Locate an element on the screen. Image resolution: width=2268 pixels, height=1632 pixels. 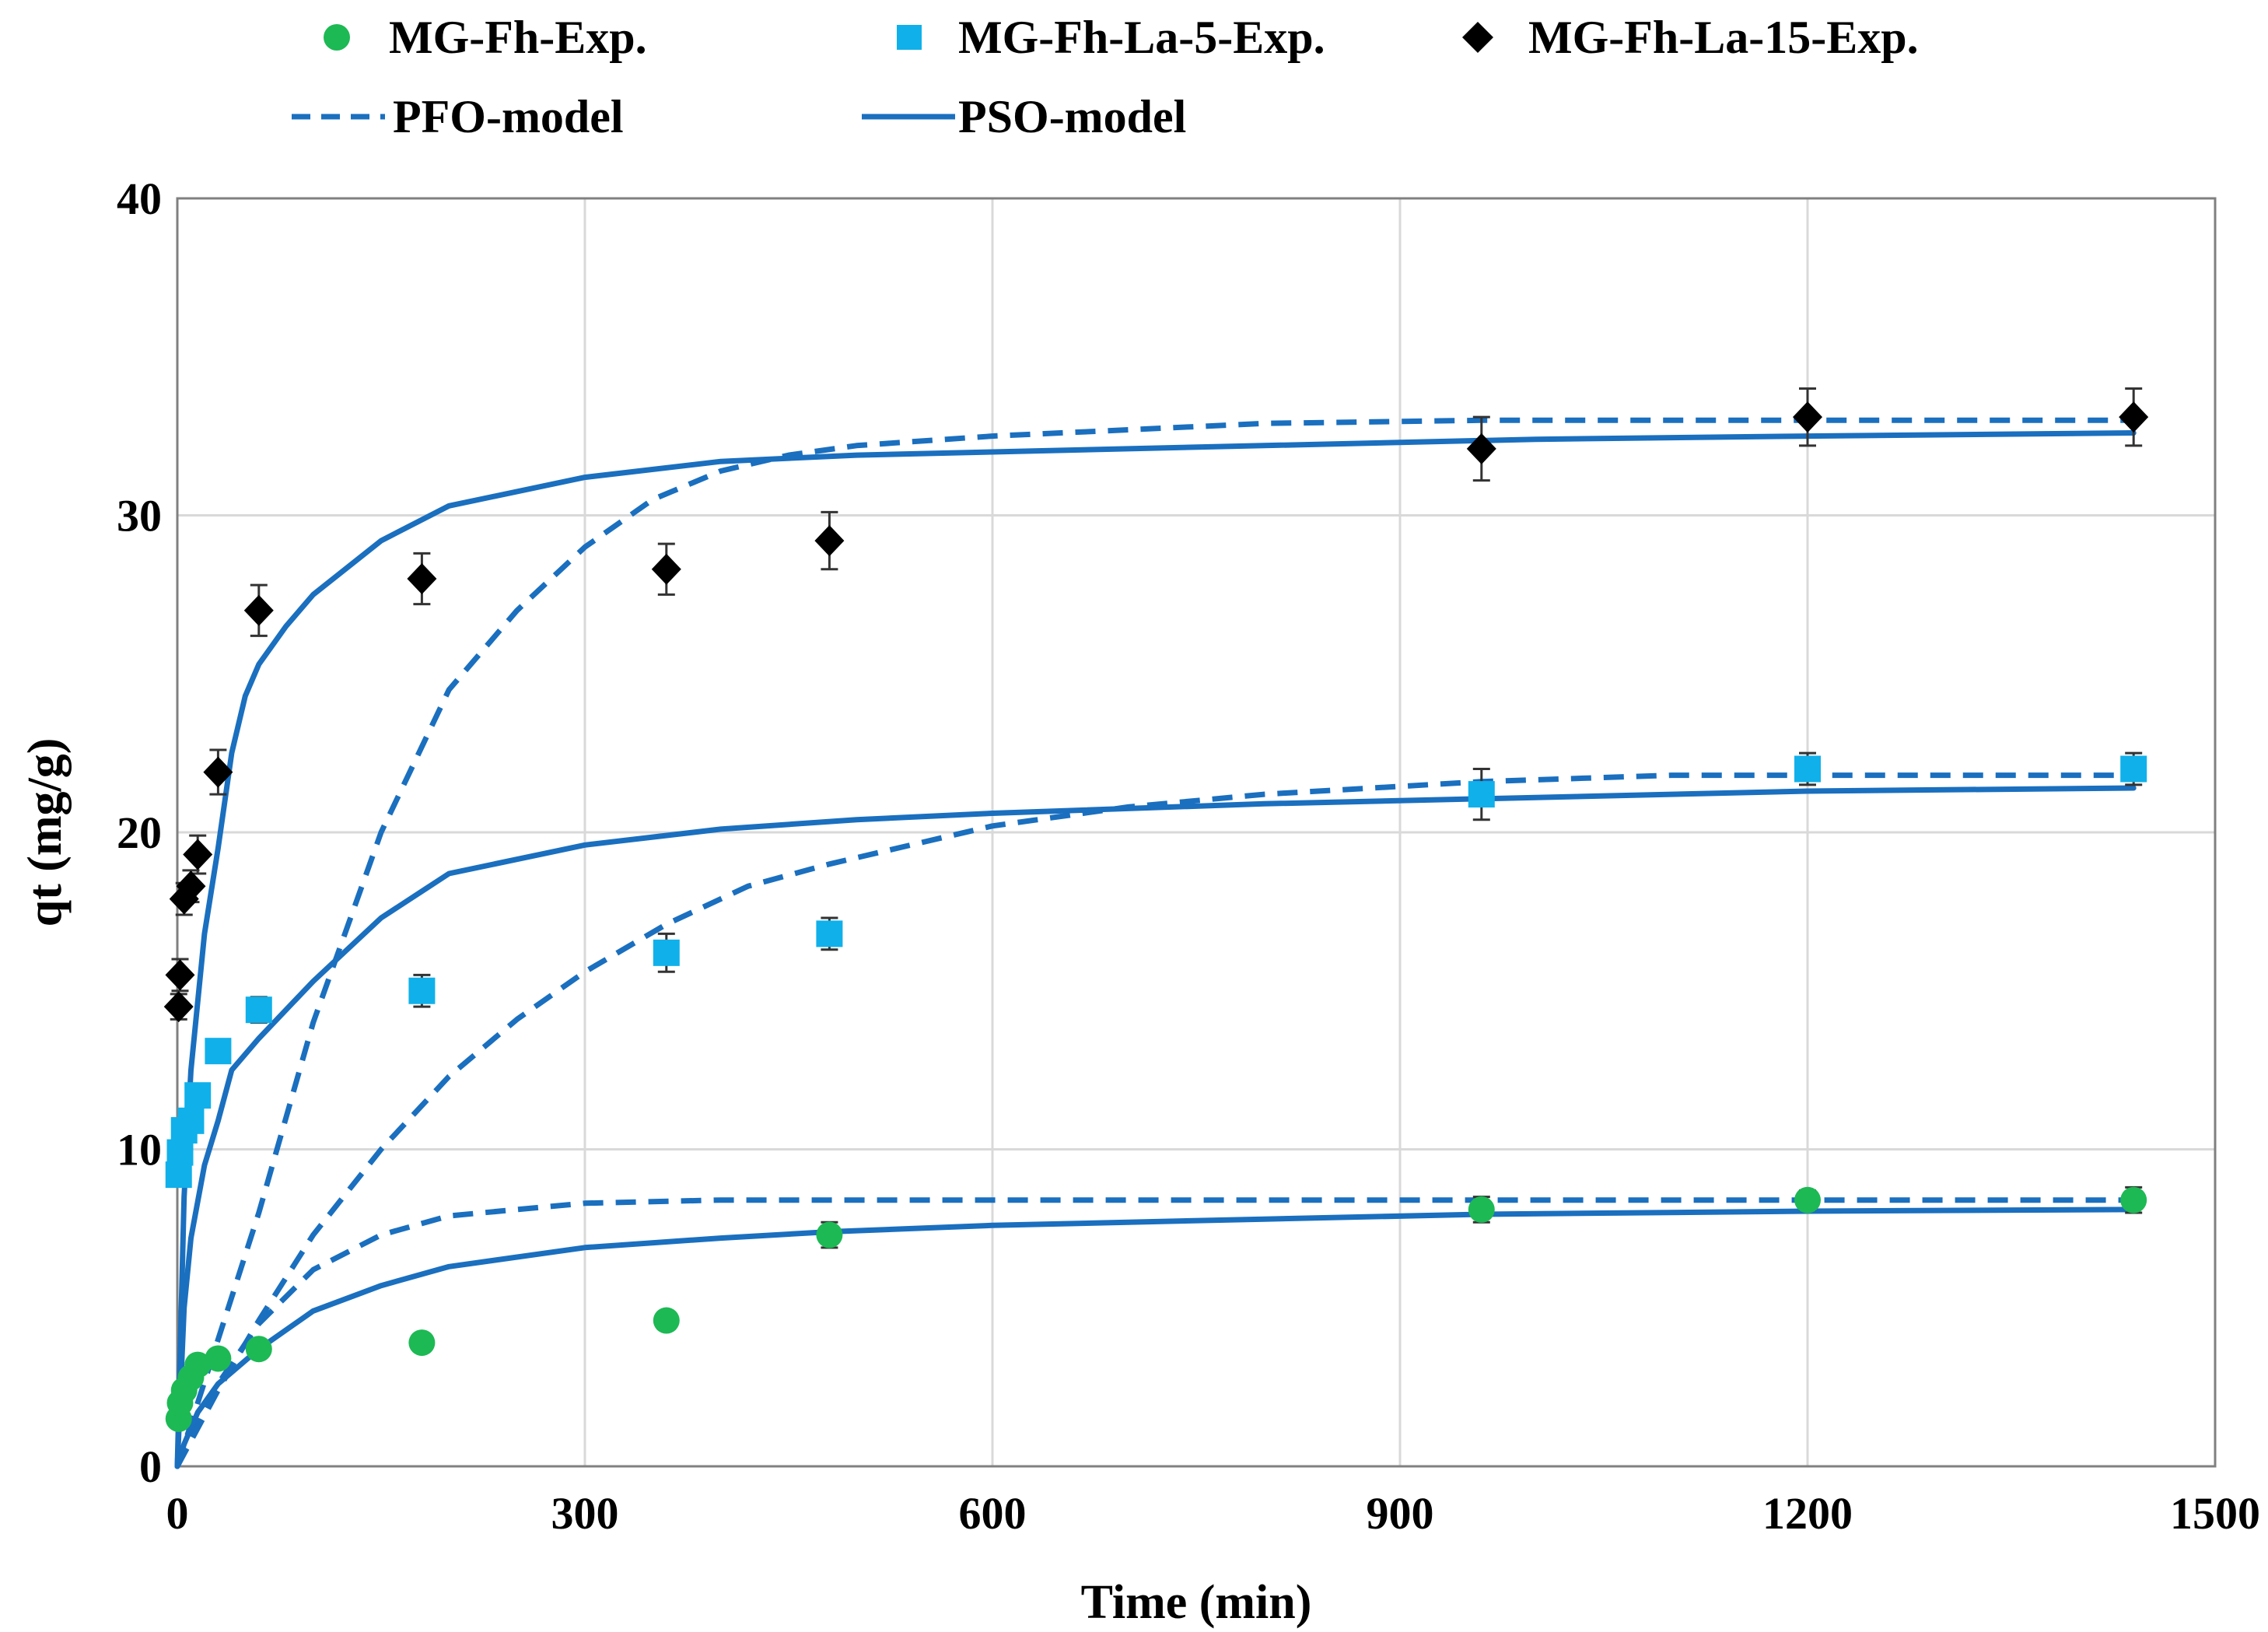
y-axis-title: qt (mg/g) is located at coordinates (46, 833).